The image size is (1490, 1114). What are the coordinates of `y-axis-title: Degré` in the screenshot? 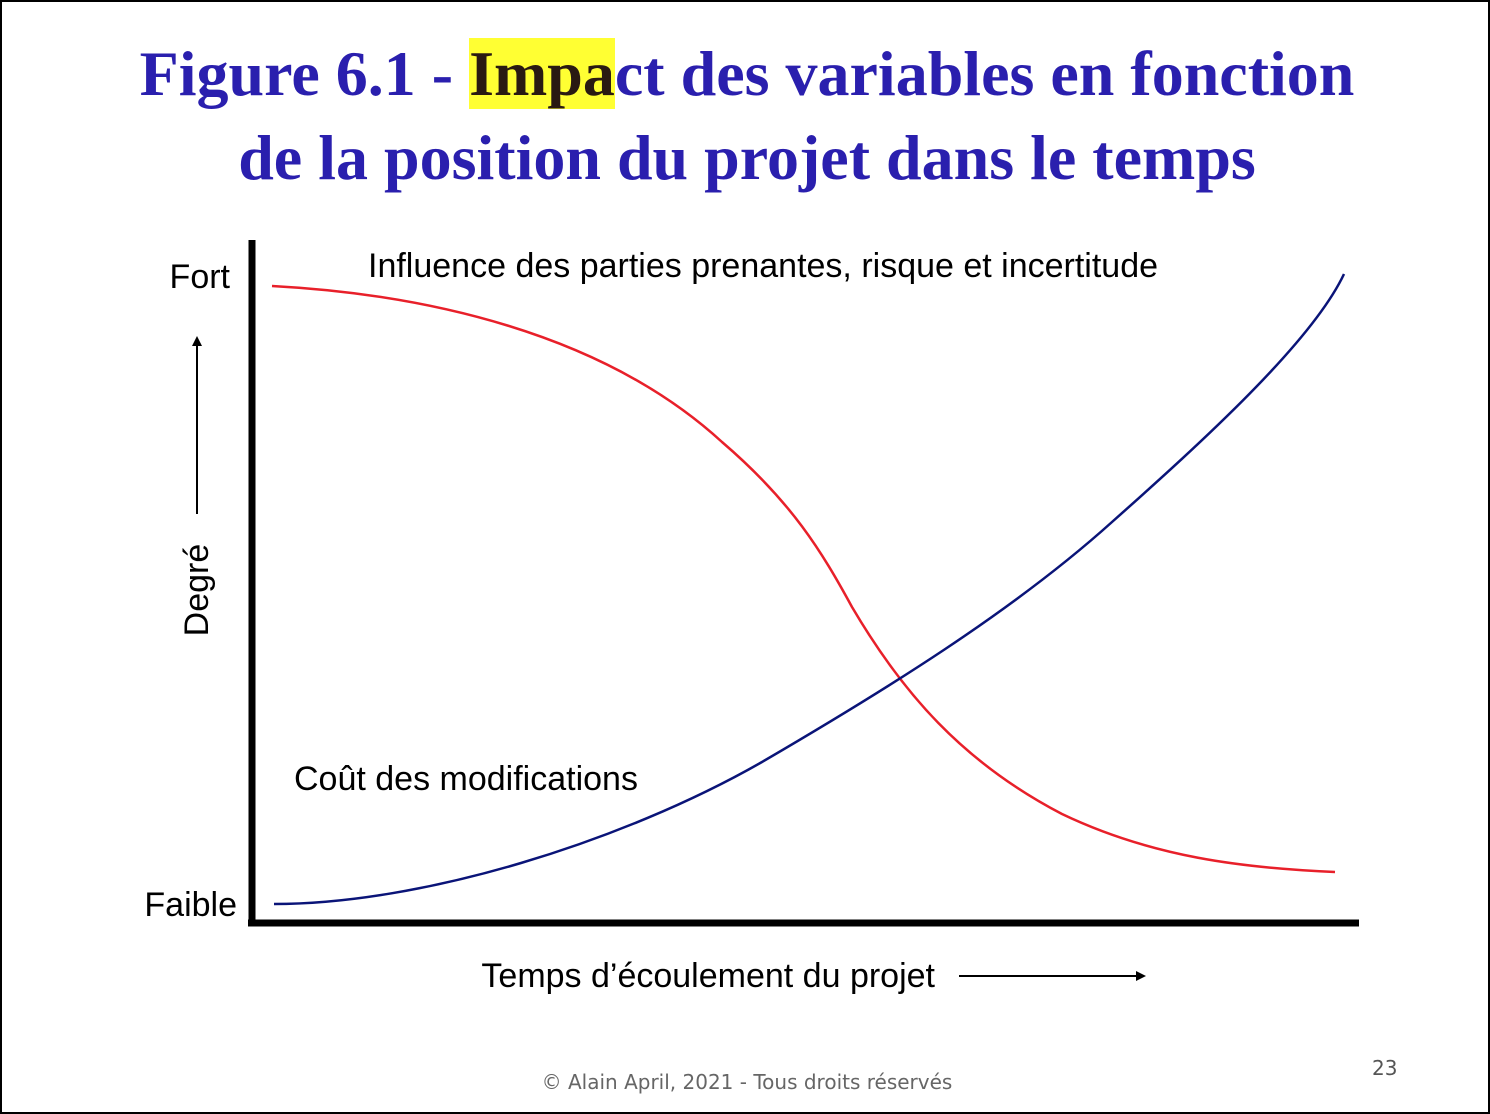 It's located at (197, 590).